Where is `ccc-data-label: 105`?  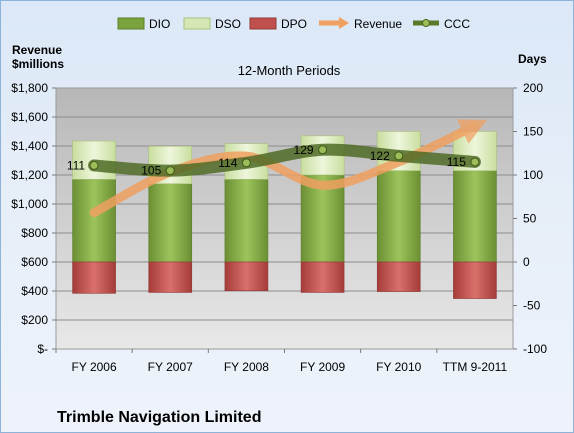 ccc-data-label: 105 is located at coordinates (151, 171).